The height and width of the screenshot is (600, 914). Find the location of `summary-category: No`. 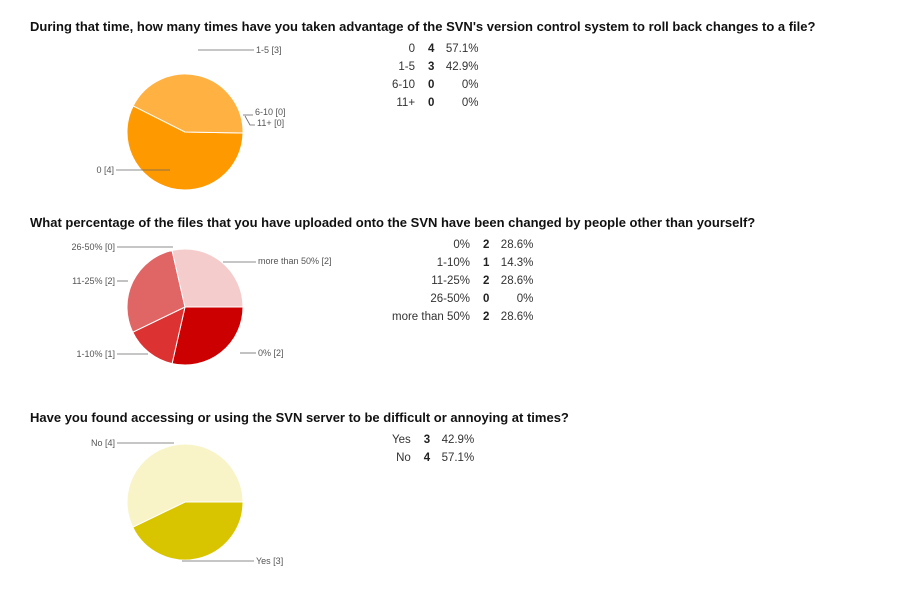

summary-category: No is located at coordinates (403, 458).